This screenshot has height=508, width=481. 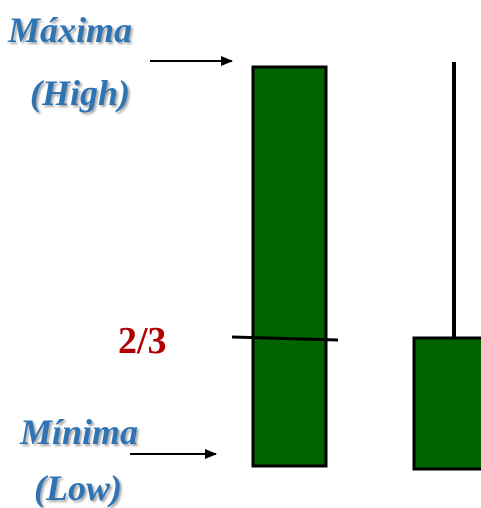 I want to click on low-label-spanish: Mínima, so click(x=79, y=432).